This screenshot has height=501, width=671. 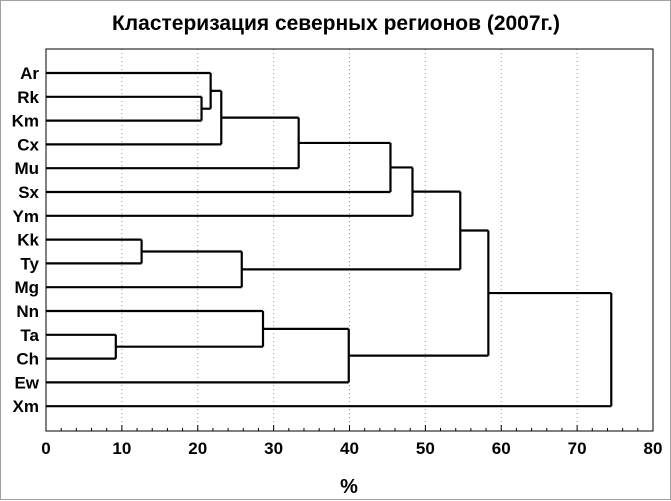 What do you see at coordinates (26, 287) in the screenshot?
I see `leaf-label-mg: Mg` at bounding box center [26, 287].